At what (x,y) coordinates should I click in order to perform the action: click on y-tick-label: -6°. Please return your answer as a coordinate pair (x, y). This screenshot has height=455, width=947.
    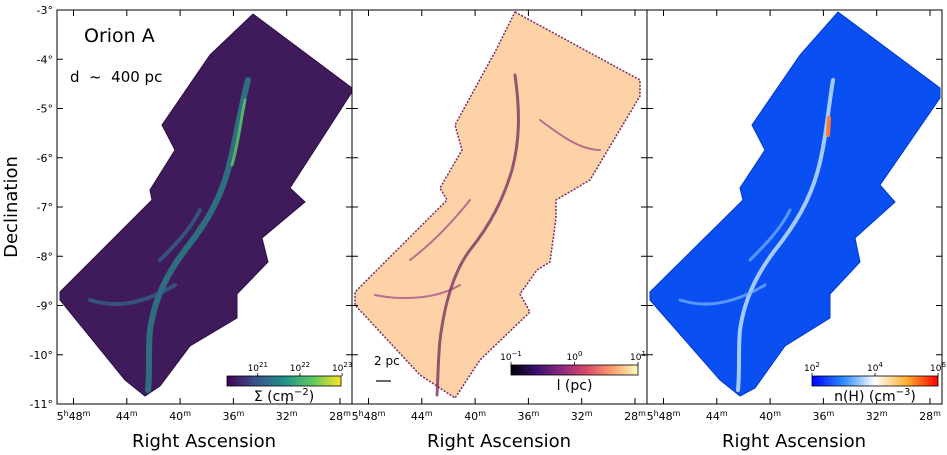
    Looking at the image, I should click on (45, 158).